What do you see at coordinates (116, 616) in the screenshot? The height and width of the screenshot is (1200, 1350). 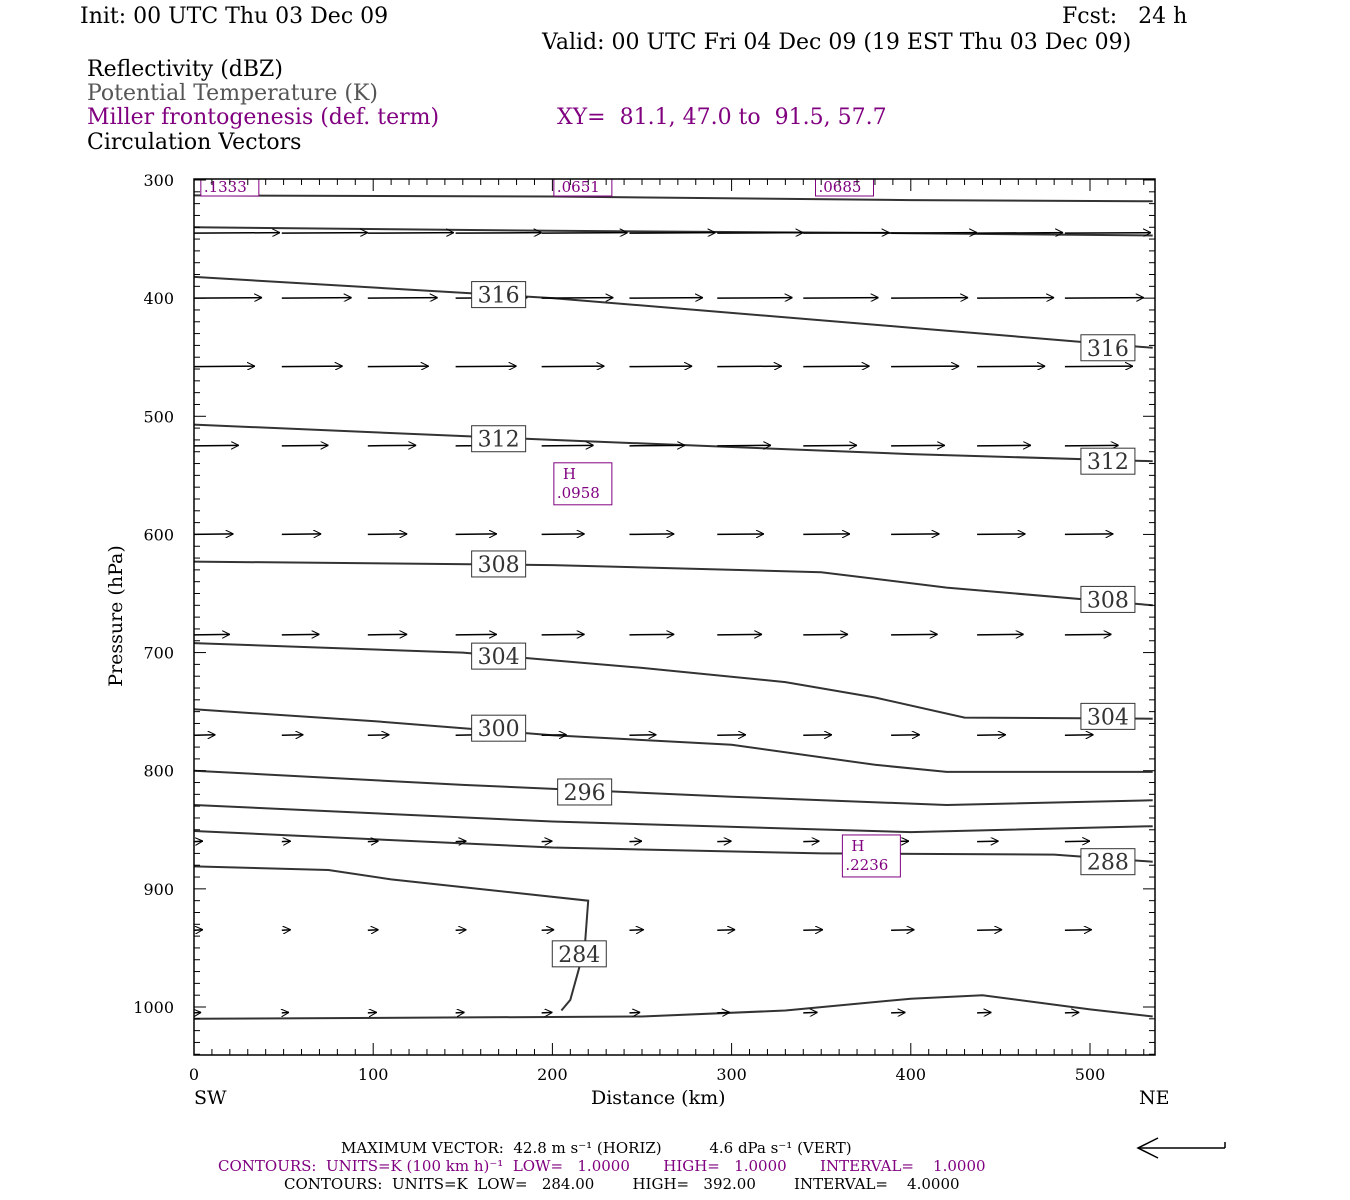 I see `y-axis-label: Pressure (hPa)` at bounding box center [116, 616].